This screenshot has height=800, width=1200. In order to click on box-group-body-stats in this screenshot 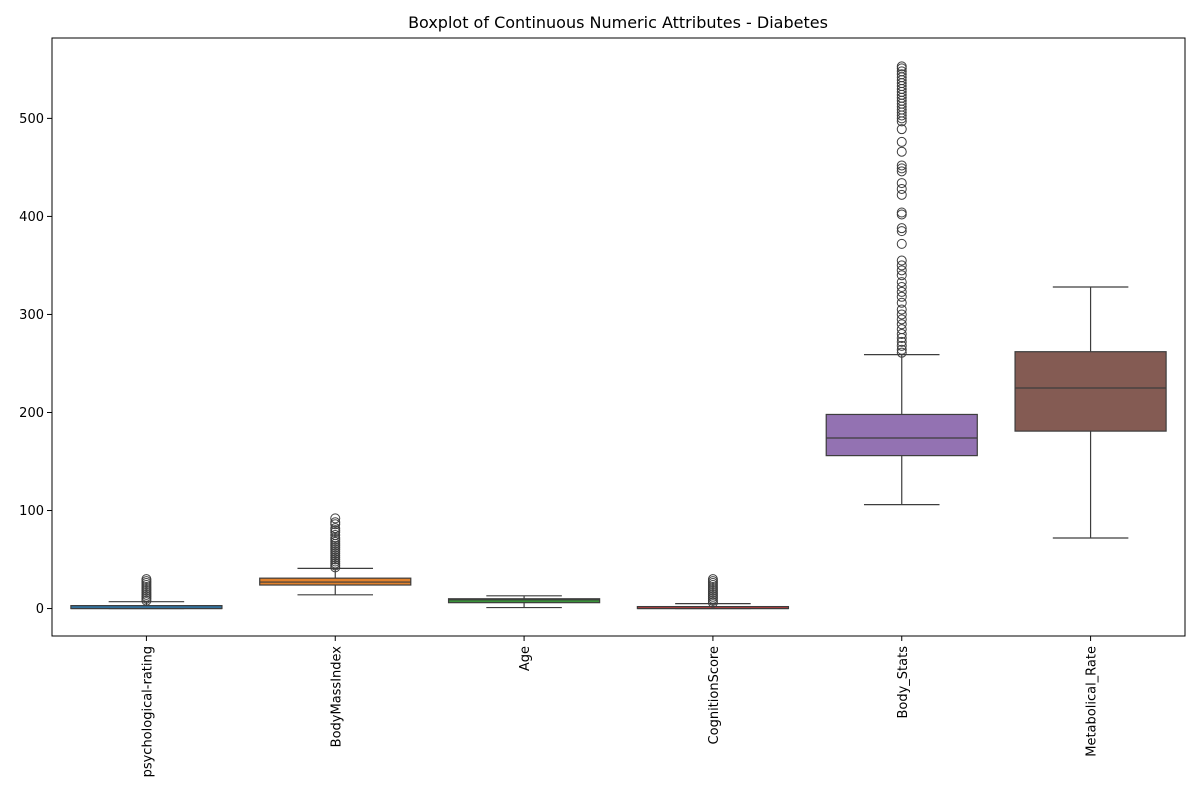, I will do `click(901, 283)`.